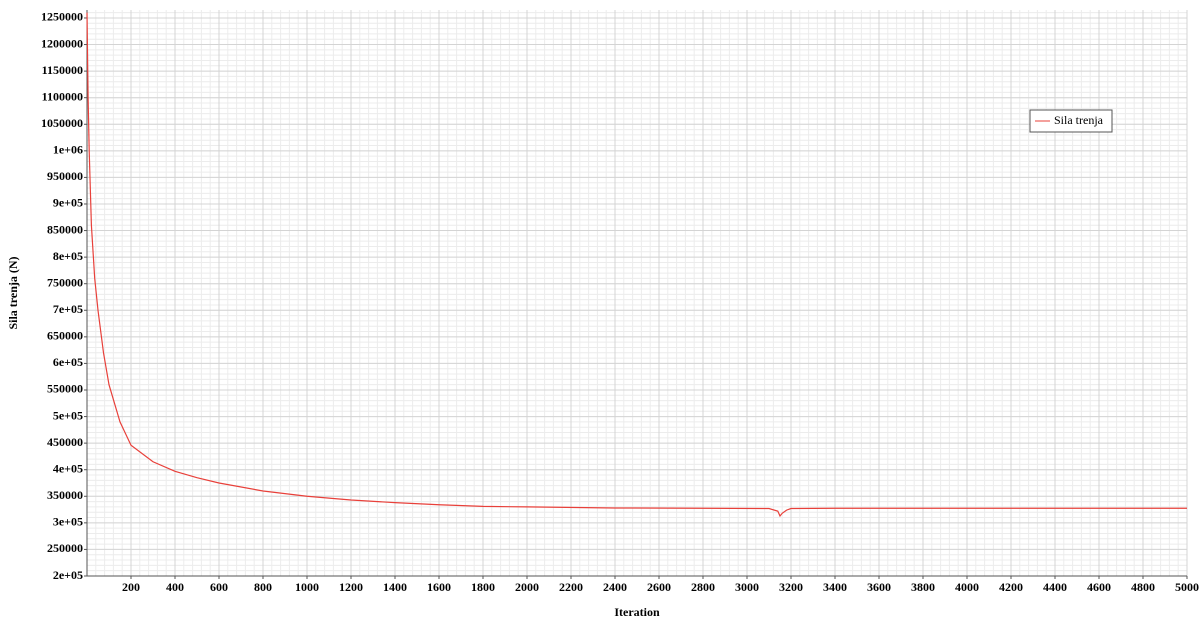  Describe the element at coordinates (1143, 587) in the screenshot. I see `x-tick-label: 4800` at that location.